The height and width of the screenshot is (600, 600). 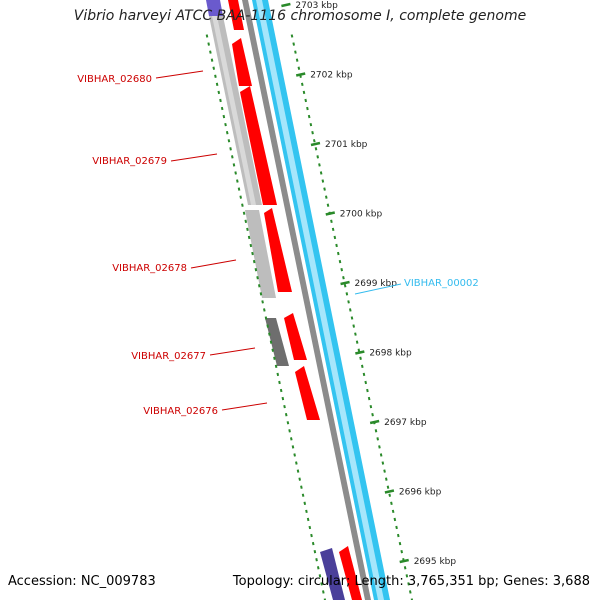 I want to click on tick-label: 2700 kbp, so click(x=361, y=215).